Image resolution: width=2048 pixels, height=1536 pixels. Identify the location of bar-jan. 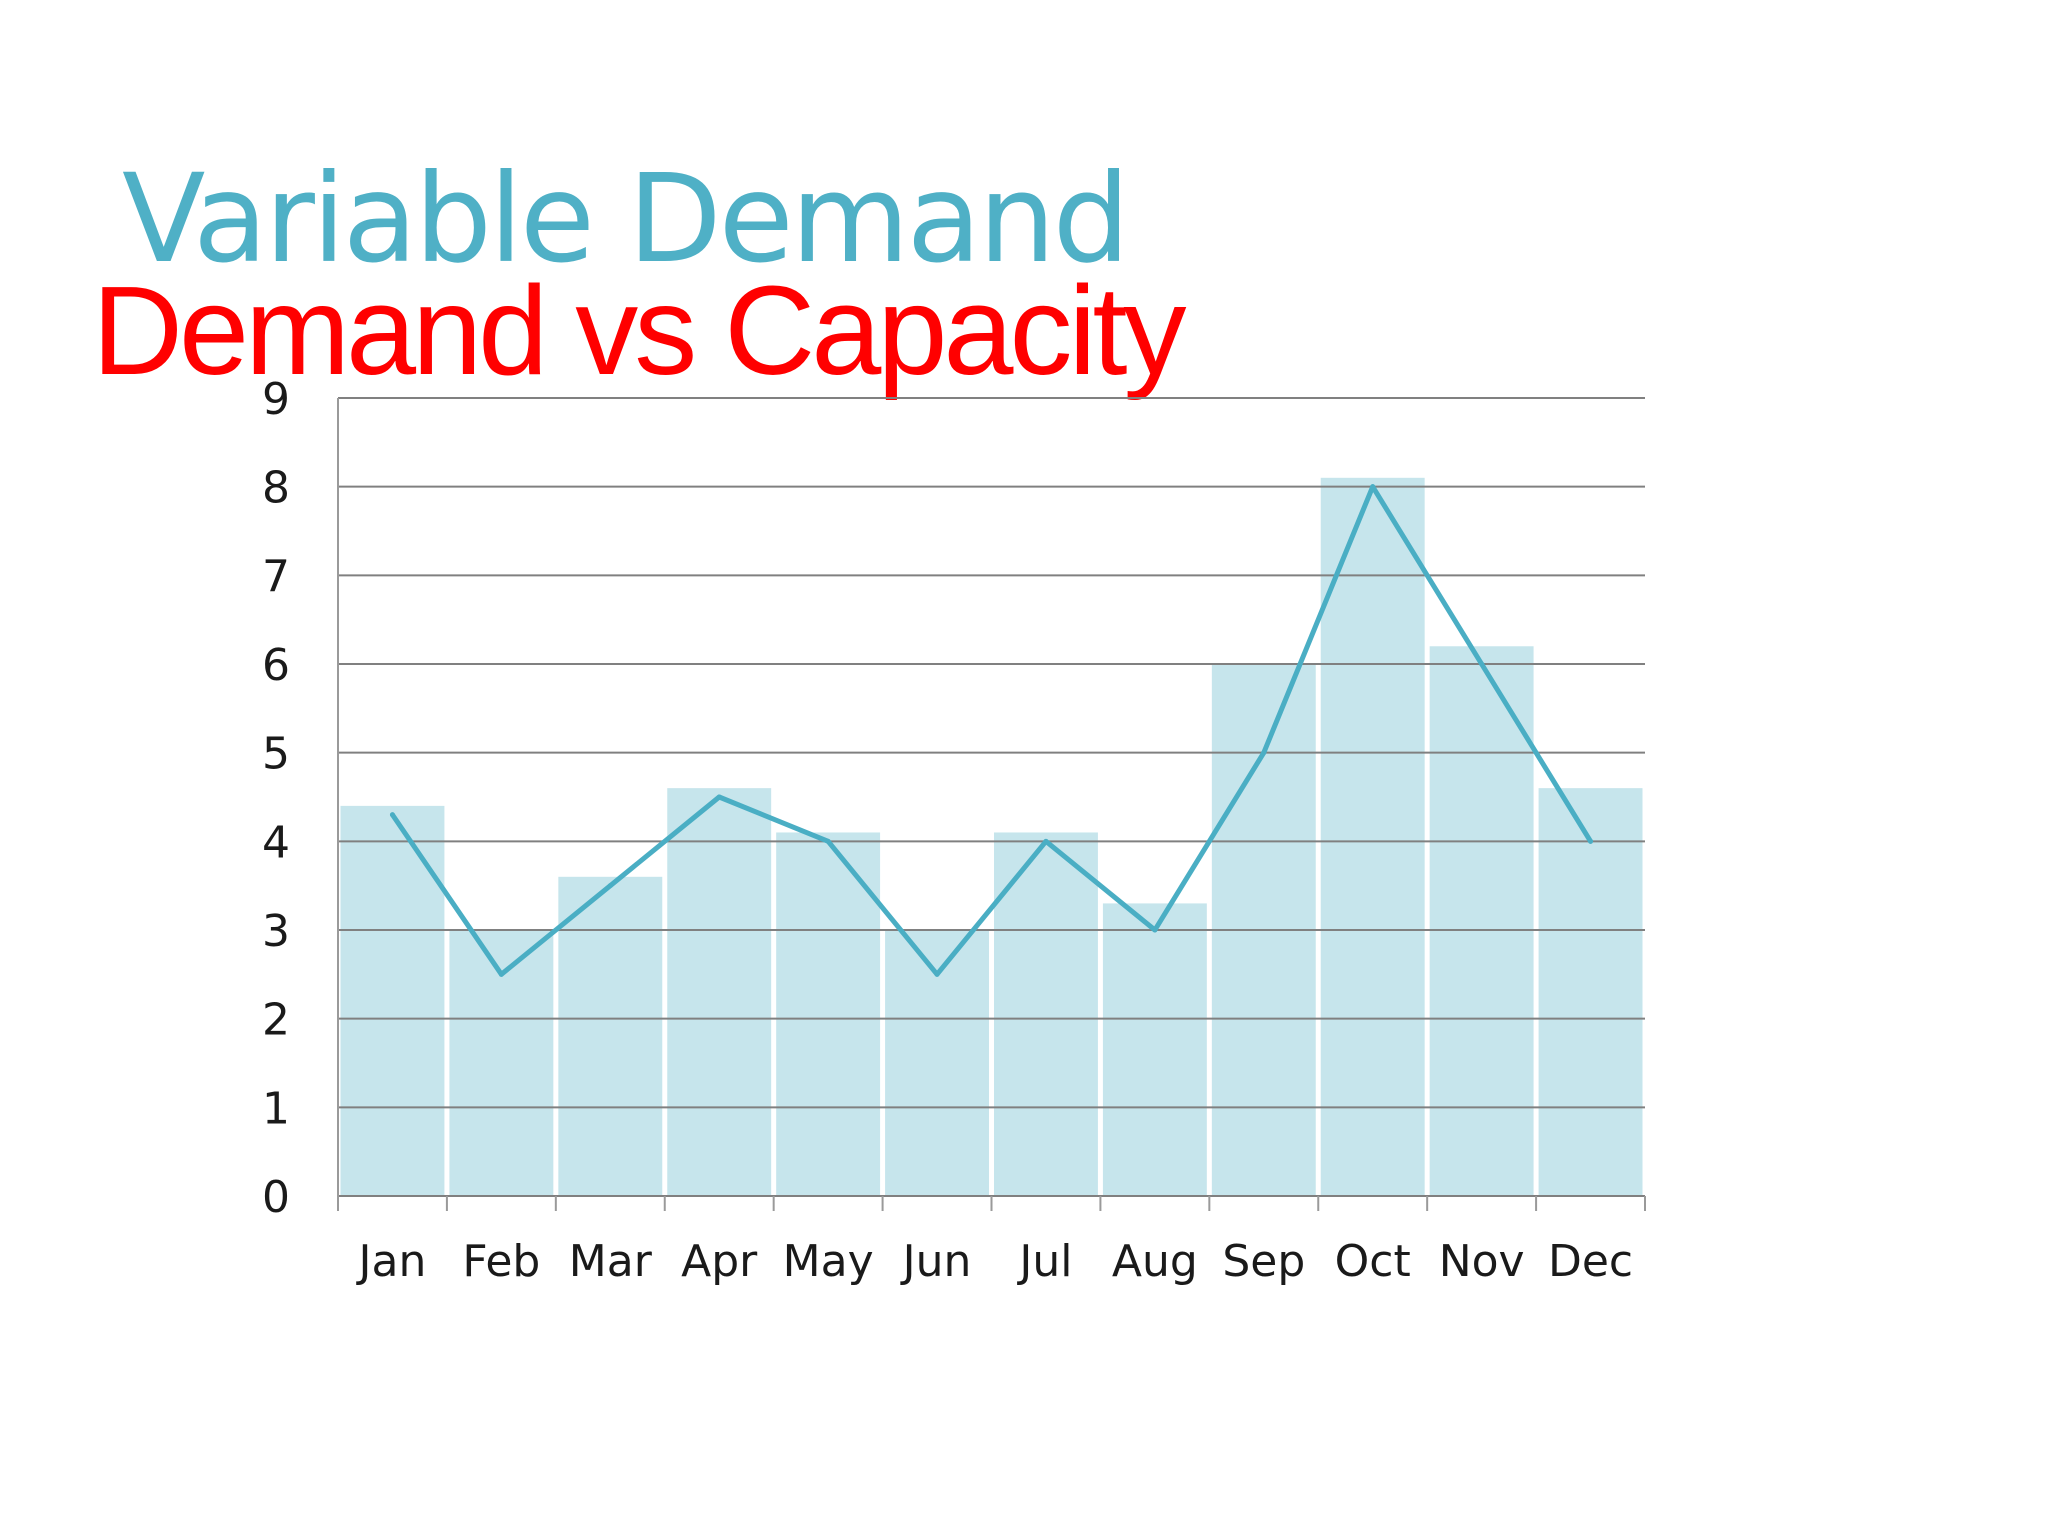
(392, 1000).